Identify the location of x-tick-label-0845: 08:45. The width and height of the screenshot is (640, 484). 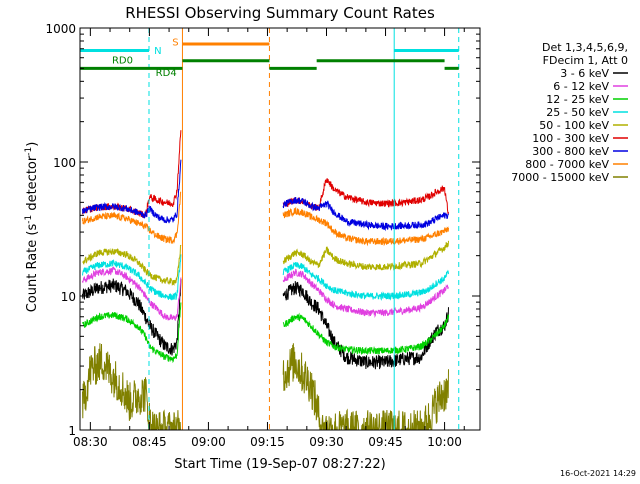
(149, 442).